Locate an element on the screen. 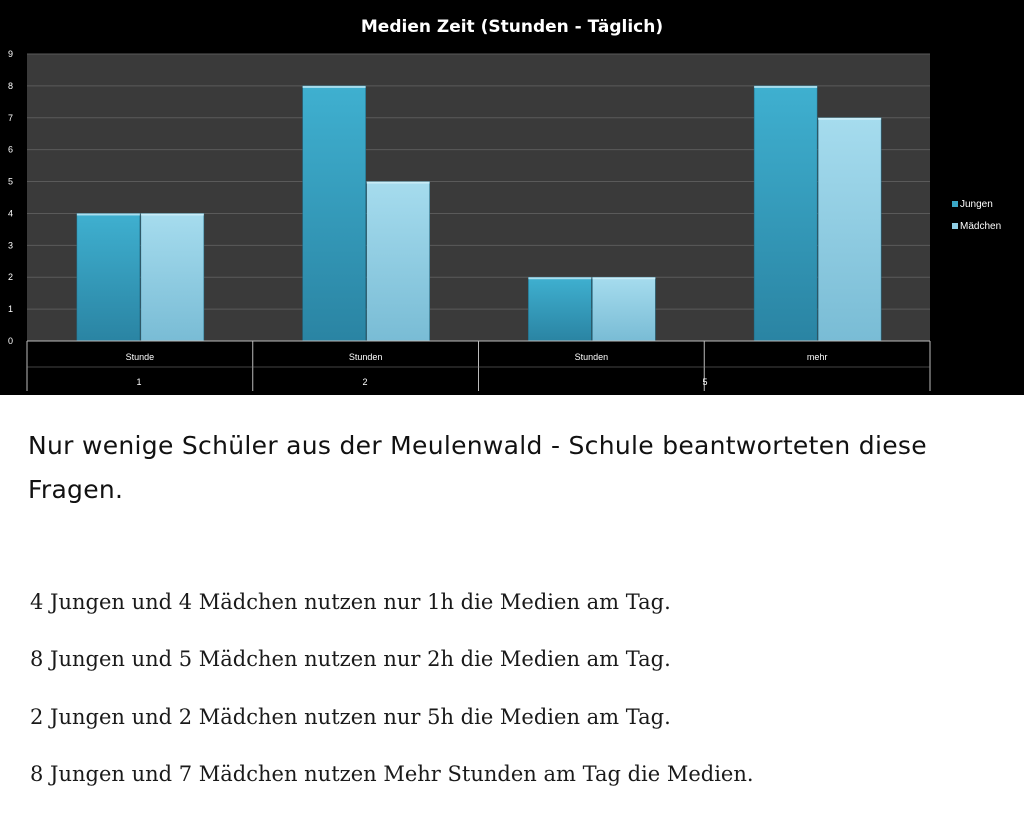  y-tick-label: 3 is located at coordinates (10, 245).